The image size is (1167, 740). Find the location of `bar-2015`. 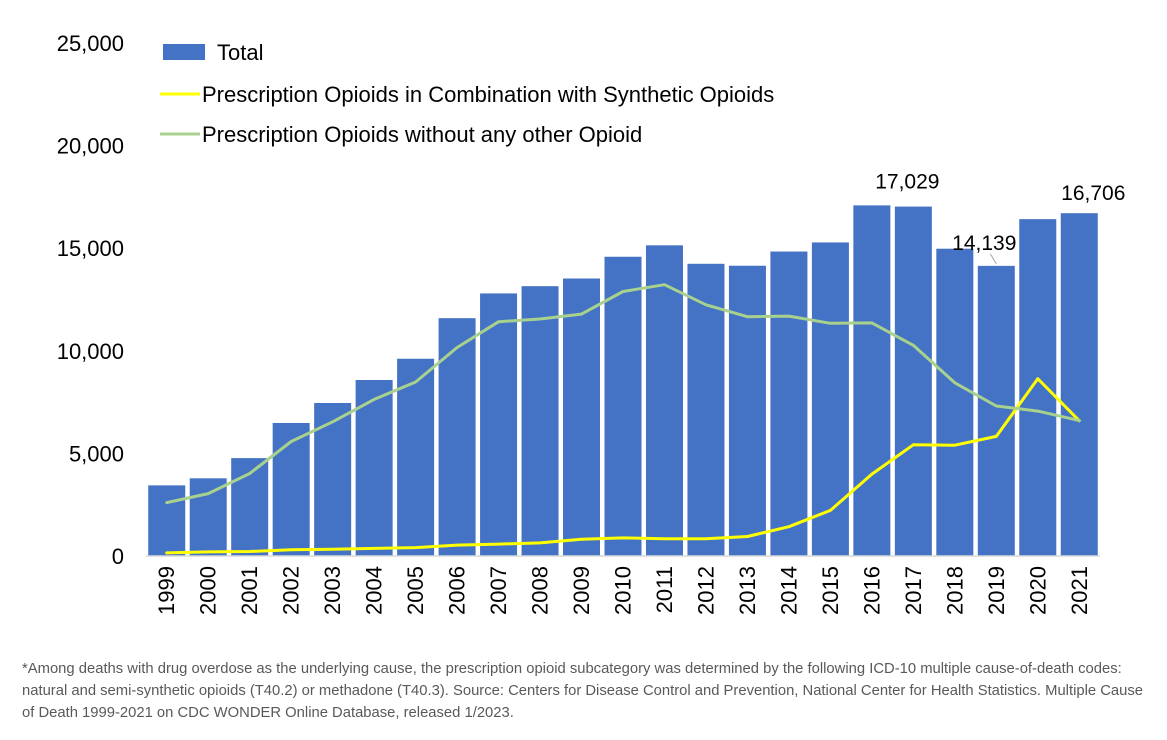

bar-2015 is located at coordinates (830, 399).